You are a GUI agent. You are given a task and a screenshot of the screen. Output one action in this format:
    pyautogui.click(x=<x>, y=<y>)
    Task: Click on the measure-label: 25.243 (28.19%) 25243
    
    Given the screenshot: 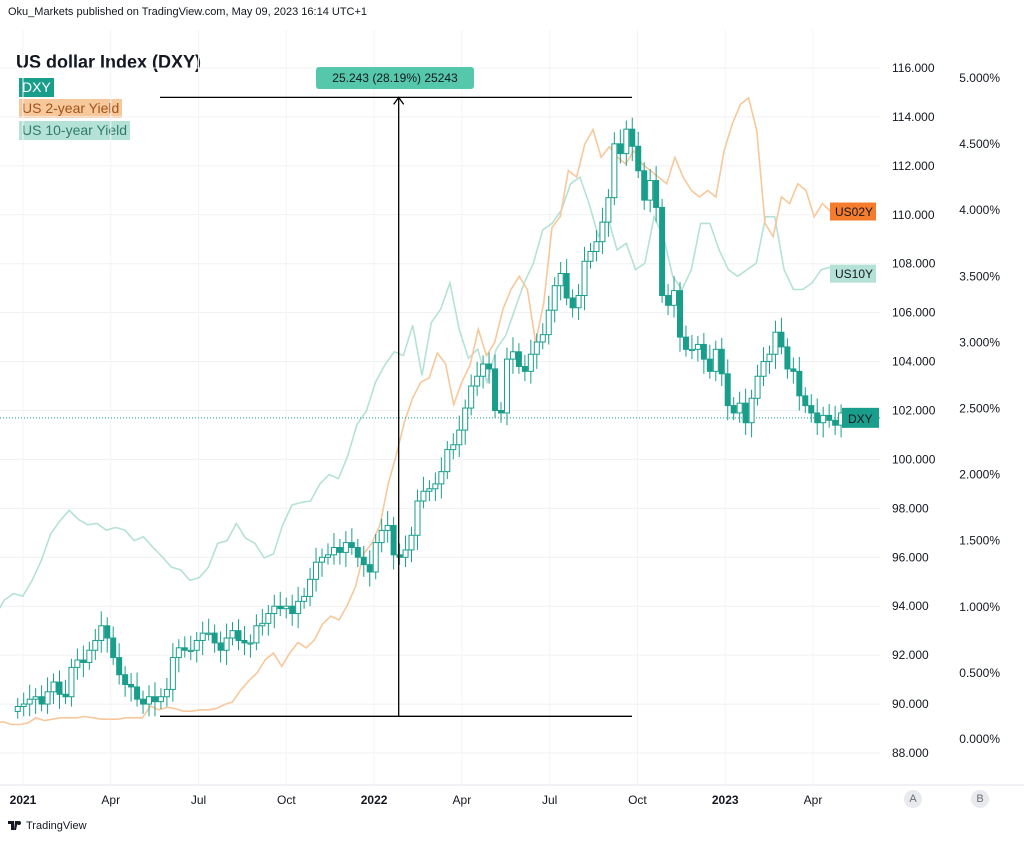 What is the action you would take?
    pyautogui.click(x=395, y=78)
    